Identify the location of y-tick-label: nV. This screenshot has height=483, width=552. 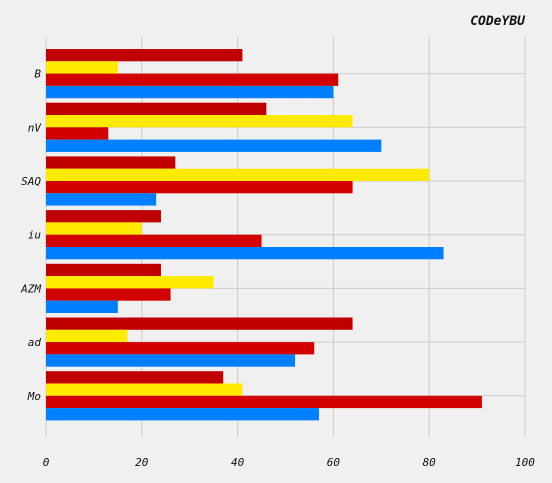
(35, 127).